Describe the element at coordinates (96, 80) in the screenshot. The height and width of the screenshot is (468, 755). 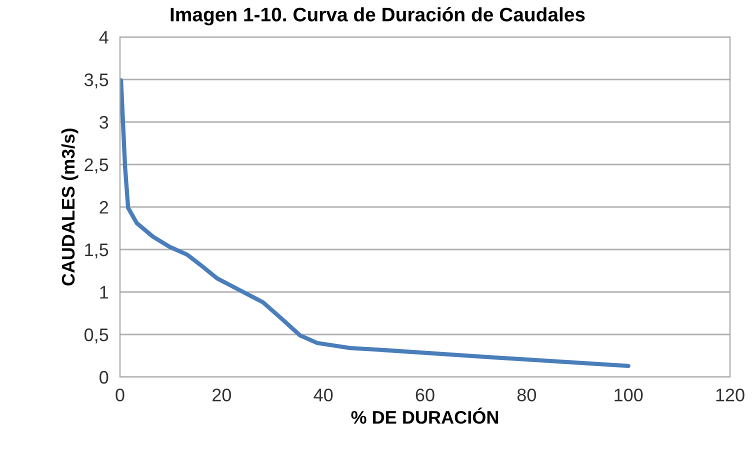
I see `y-tick-label: 3,5` at that location.